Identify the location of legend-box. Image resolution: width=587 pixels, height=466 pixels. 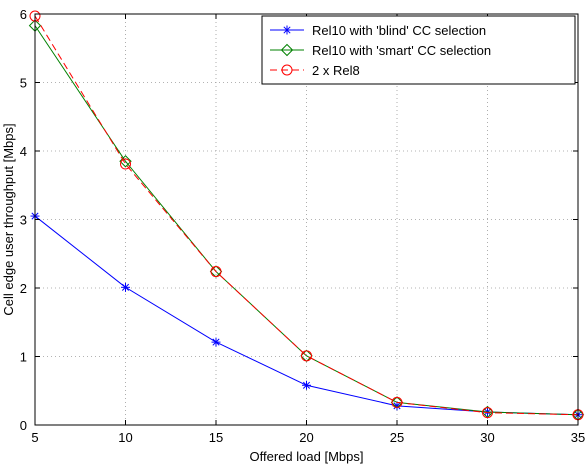
(418, 50).